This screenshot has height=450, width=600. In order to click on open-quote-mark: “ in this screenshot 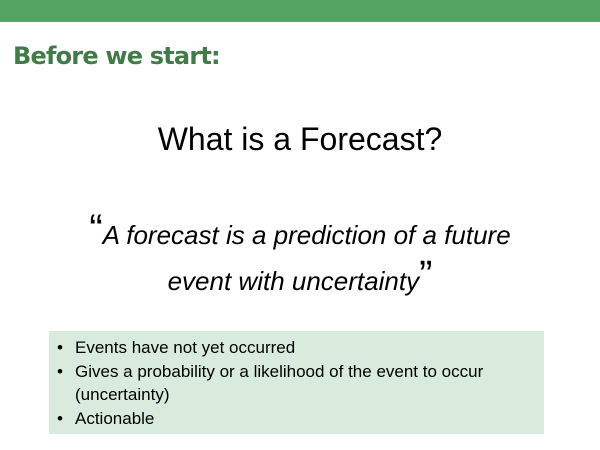, I will do `click(96, 229)`.